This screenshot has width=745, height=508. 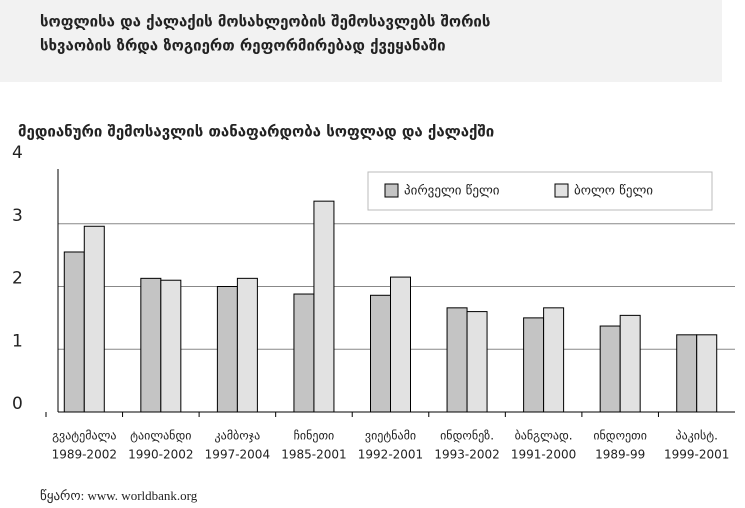 I want to click on x-period-label: 1985-2001, so click(x=313, y=455).